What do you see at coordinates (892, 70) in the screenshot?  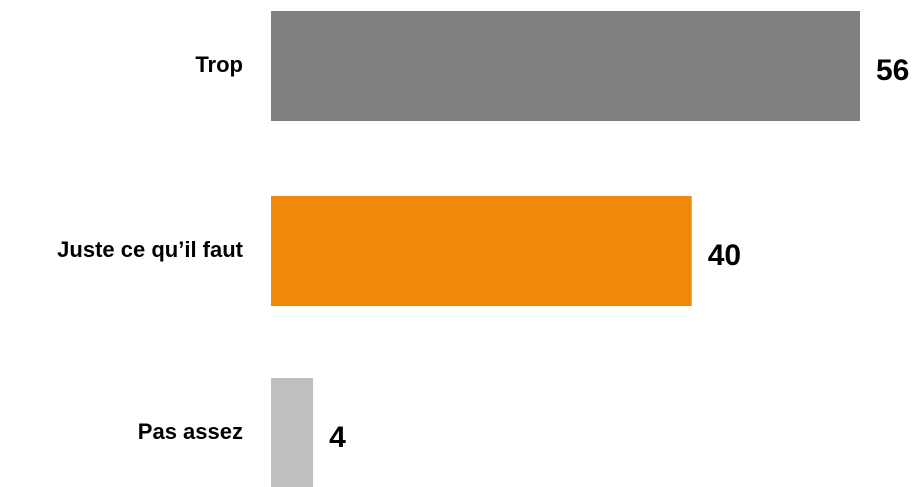 I see `value-label-trop: 56` at bounding box center [892, 70].